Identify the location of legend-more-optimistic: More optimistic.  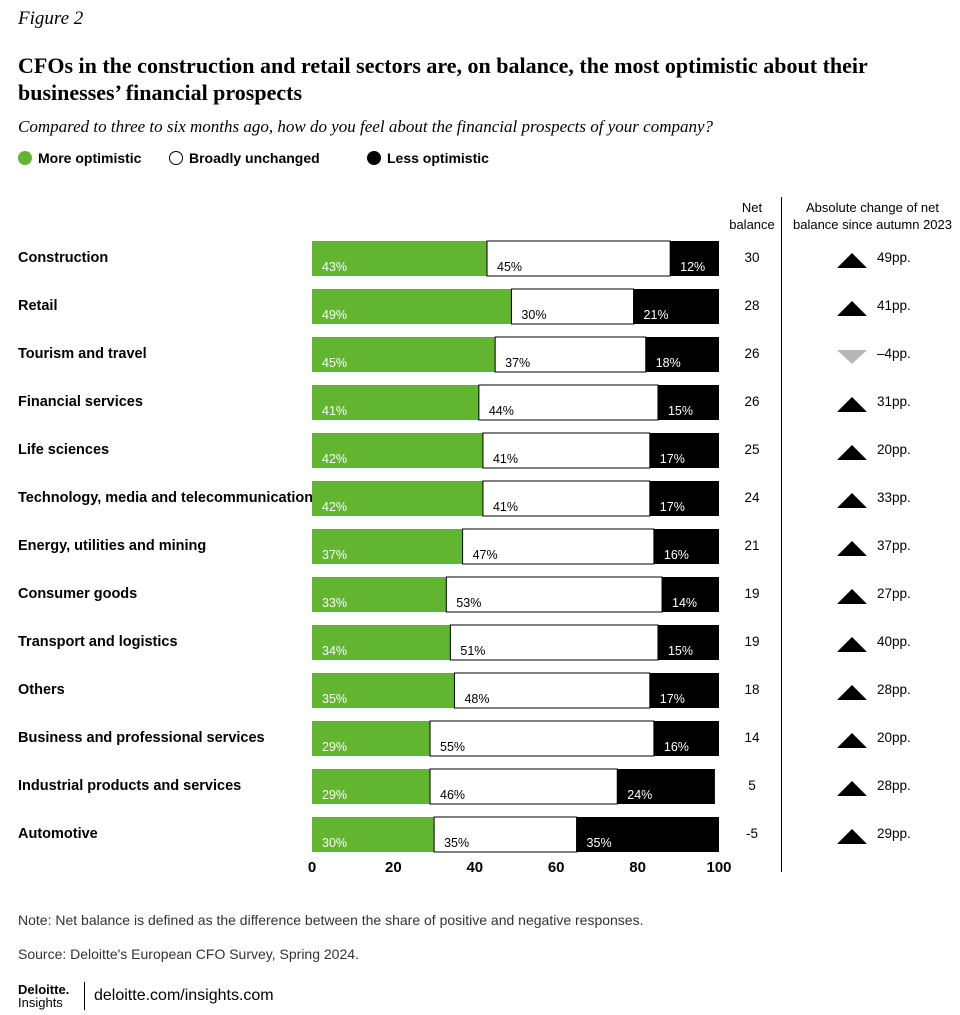
(79, 158).